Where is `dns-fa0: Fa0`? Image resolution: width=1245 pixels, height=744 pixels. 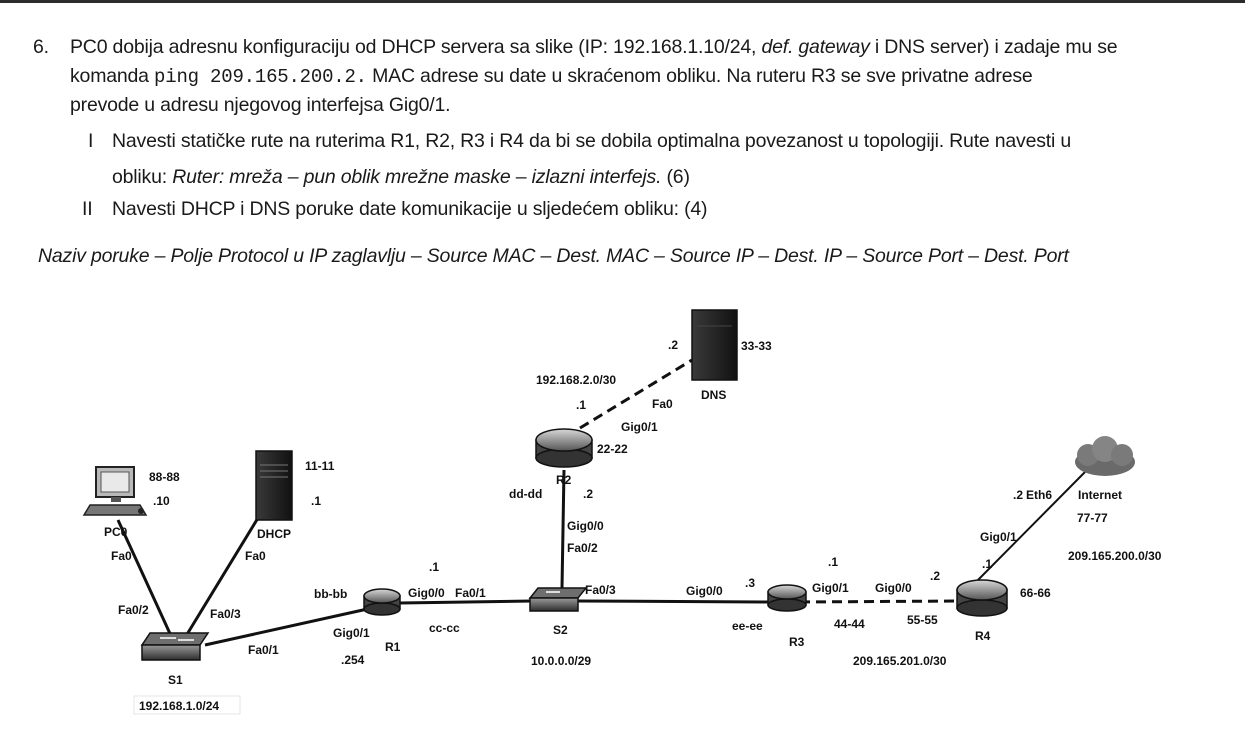 dns-fa0: Fa0 is located at coordinates (662, 404).